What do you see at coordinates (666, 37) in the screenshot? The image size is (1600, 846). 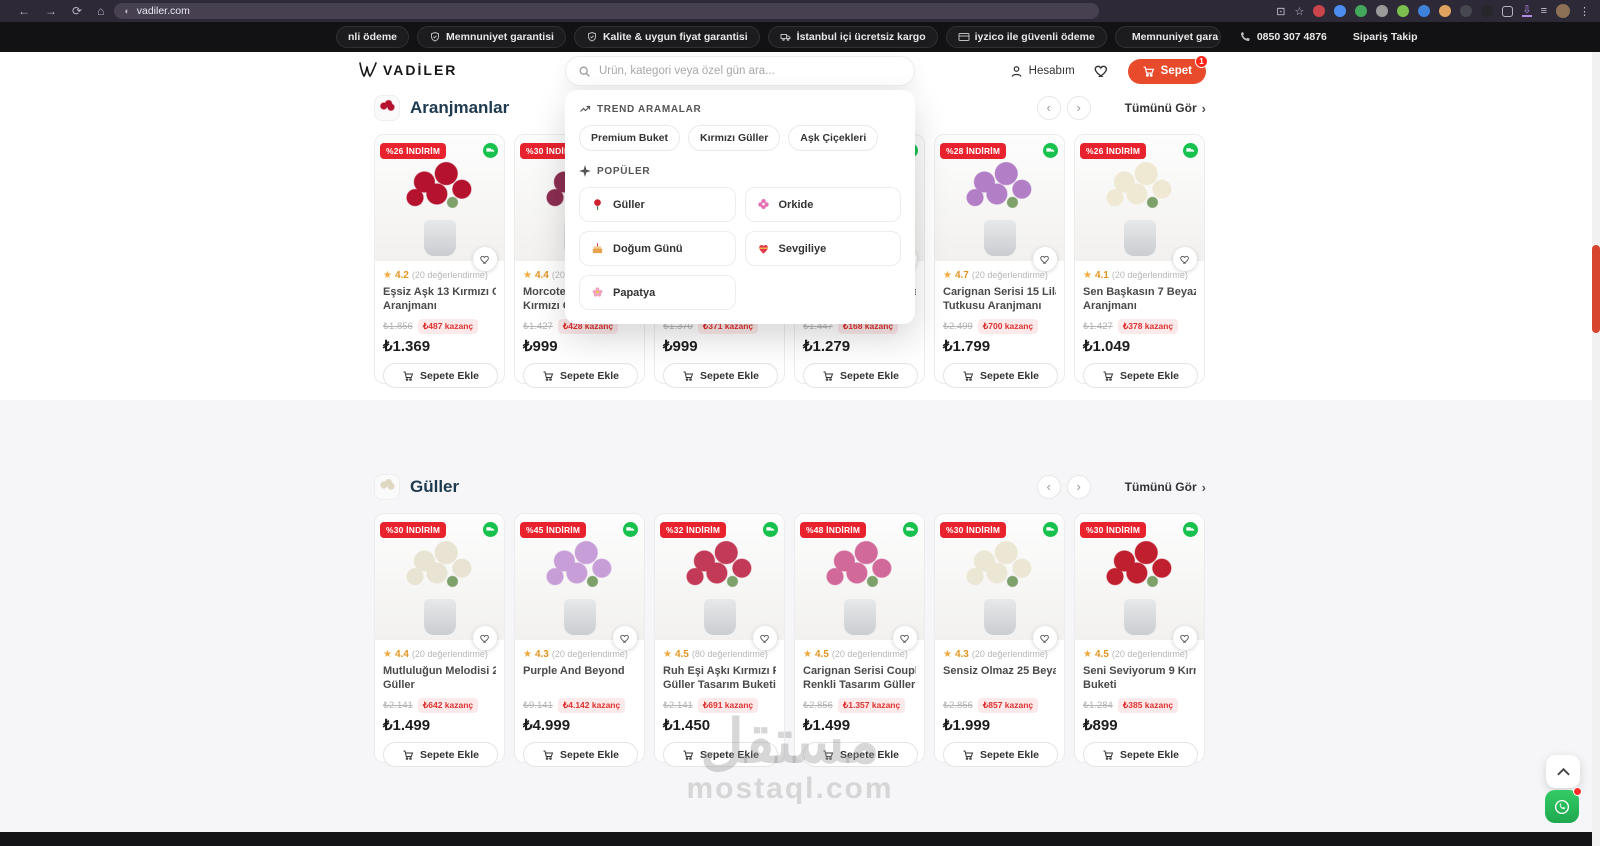 I see `announcement-pill: Kalite & uygun fiyat garantisi` at bounding box center [666, 37].